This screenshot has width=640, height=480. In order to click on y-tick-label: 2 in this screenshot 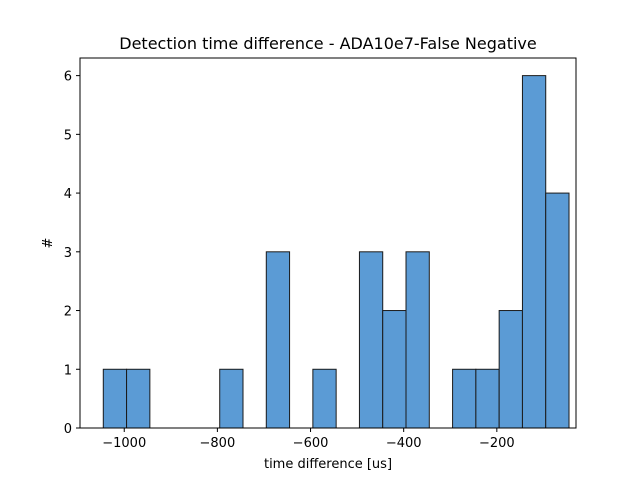, I will do `click(68, 312)`.